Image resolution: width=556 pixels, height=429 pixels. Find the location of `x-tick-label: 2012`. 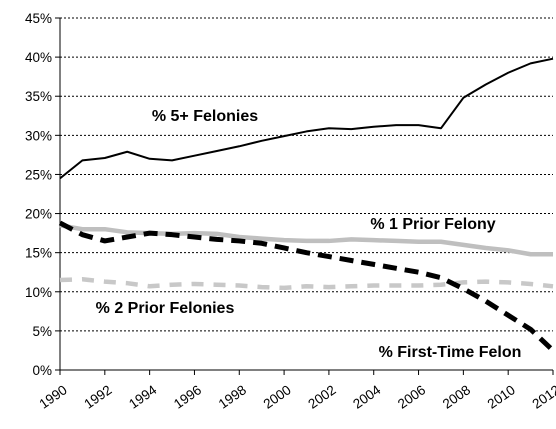

x-tick-label: 2012 is located at coordinates (543, 397).